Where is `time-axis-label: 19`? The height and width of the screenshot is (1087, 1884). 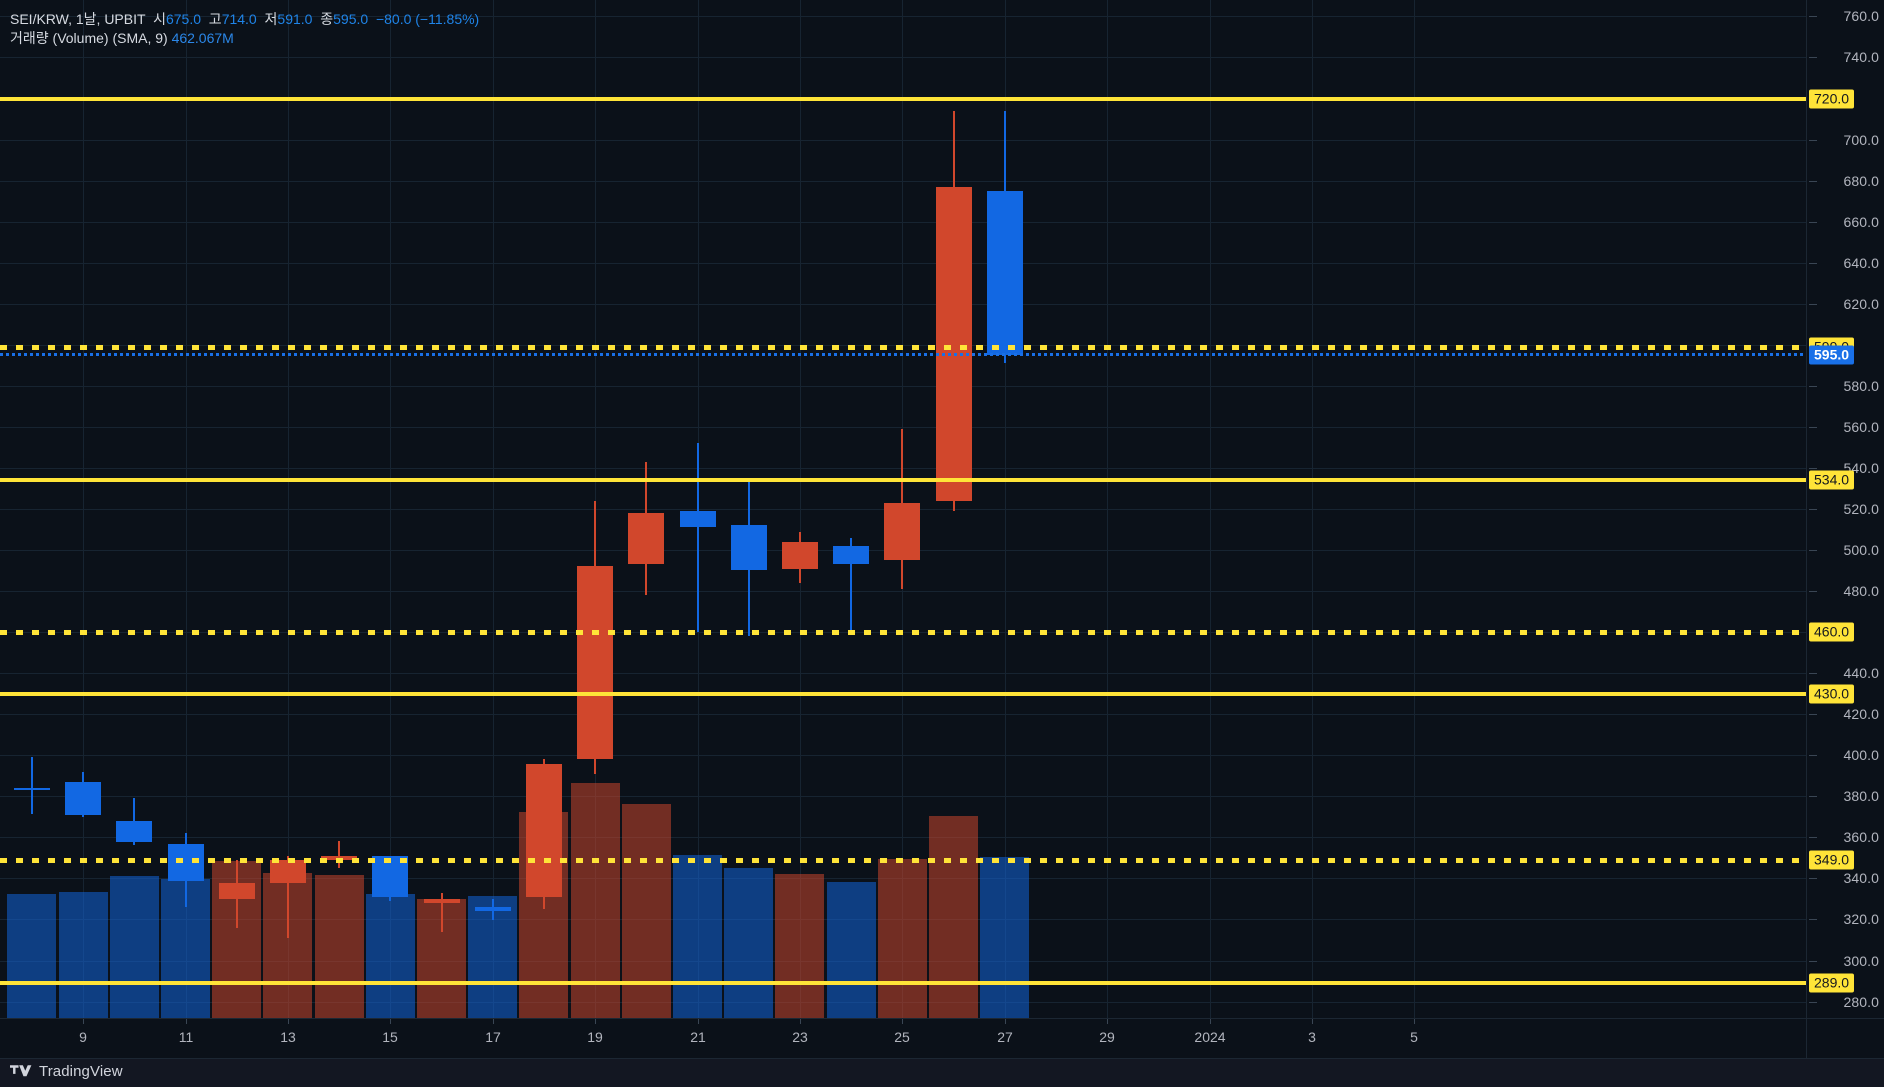
time-axis-label: 19 is located at coordinates (595, 1037).